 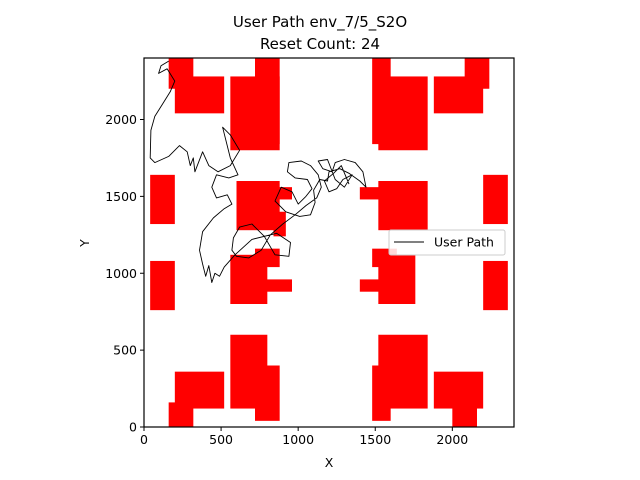 What do you see at coordinates (121, 273) in the screenshot?
I see `y-tick-label: 1000` at bounding box center [121, 273].